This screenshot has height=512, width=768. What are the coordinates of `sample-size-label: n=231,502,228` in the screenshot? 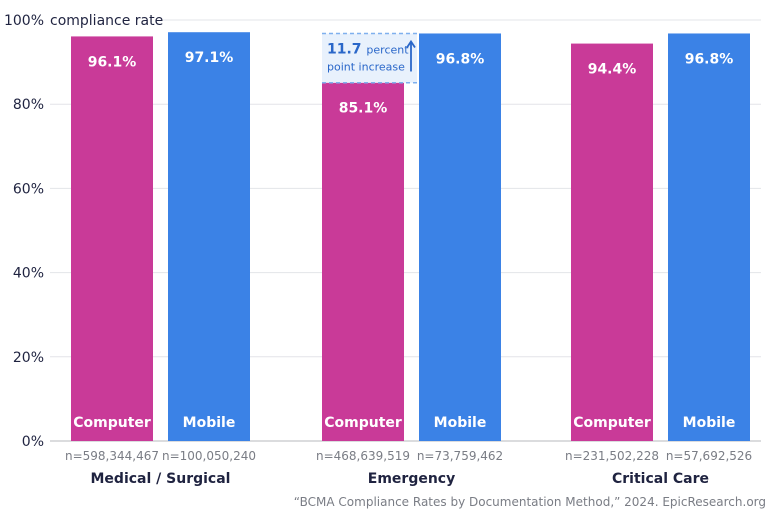 It's located at (612, 456).